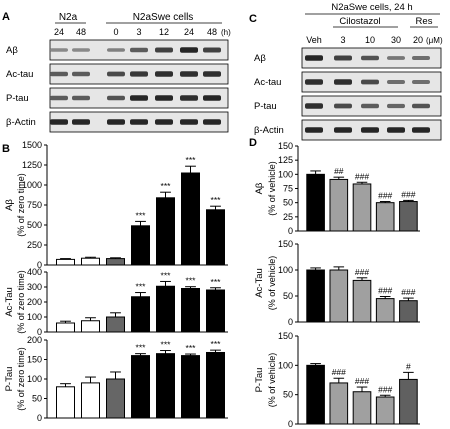 The height and width of the screenshot is (429, 450). Describe the element at coordinates (434, 40) in the screenshot. I see `dose-unit: (μM)` at that location.